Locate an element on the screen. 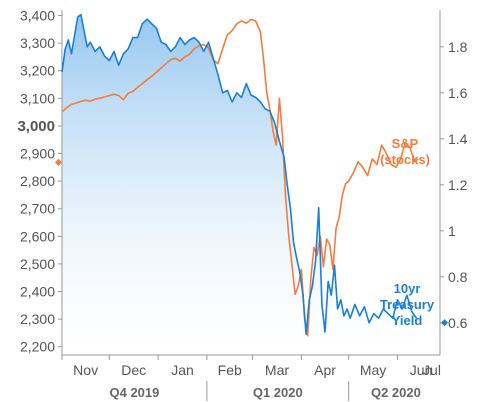 Image resolution: width=481 pixels, height=402 pixels. month-label: Apr is located at coordinates (325, 370).